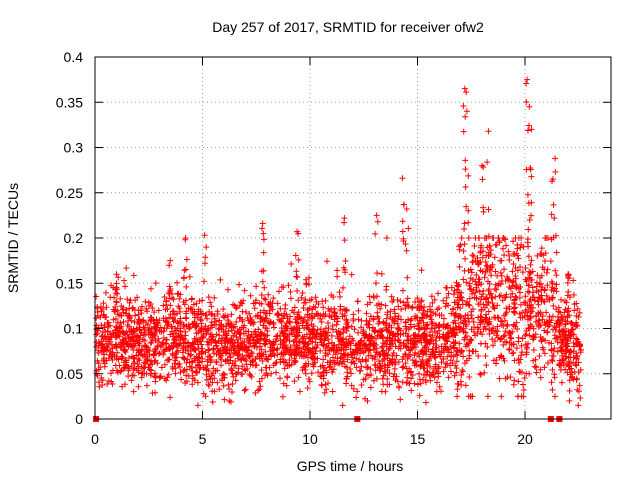 The width and height of the screenshot is (640, 480). I want to click on x-tick-label: 10, so click(310, 439).